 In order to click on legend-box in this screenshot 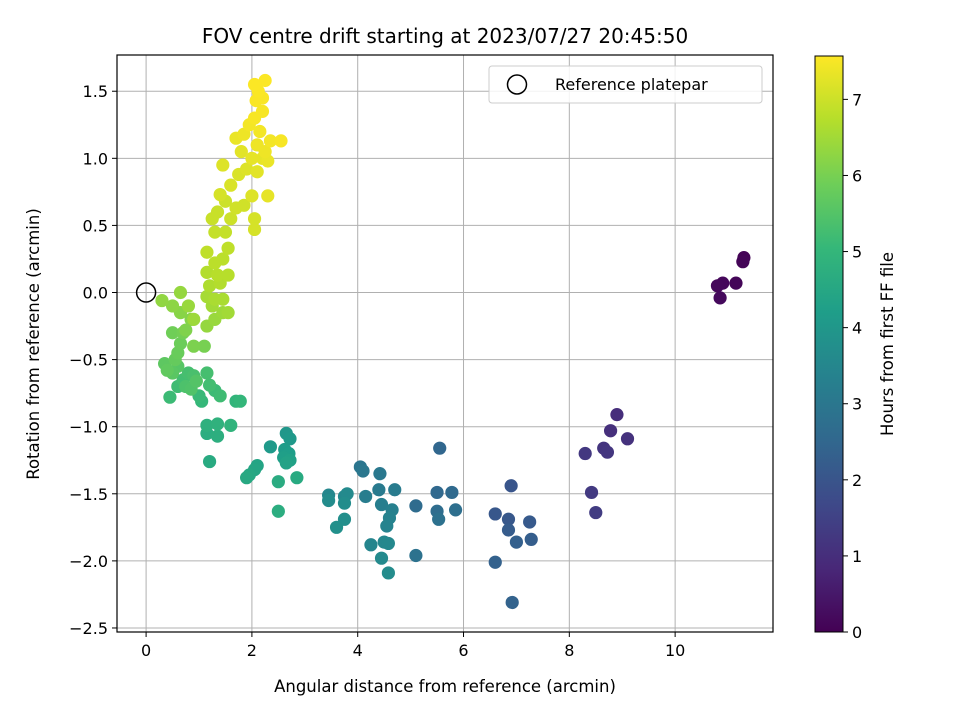, I will do `click(625, 84)`.